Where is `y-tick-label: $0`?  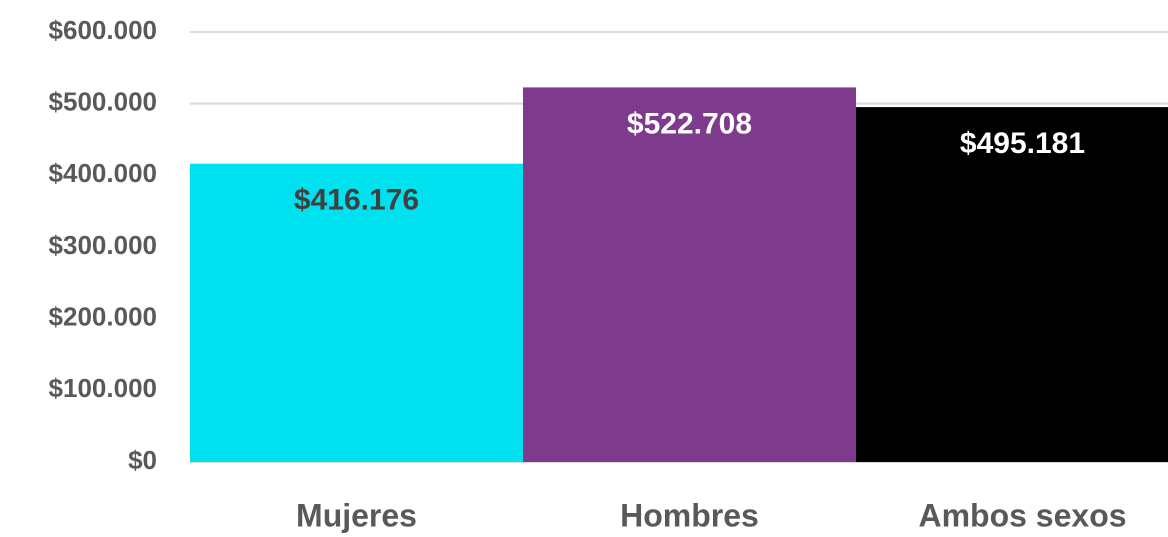 y-tick-label: $0 is located at coordinates (142, 460).